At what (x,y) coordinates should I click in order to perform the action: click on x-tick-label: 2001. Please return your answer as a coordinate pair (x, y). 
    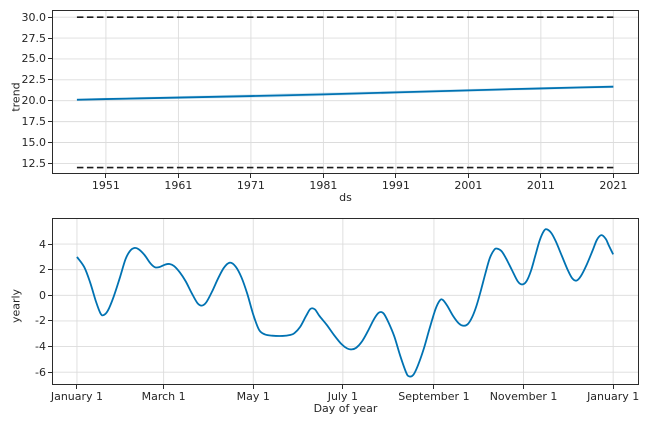
    Looking at the image, I should click on (468, 185).